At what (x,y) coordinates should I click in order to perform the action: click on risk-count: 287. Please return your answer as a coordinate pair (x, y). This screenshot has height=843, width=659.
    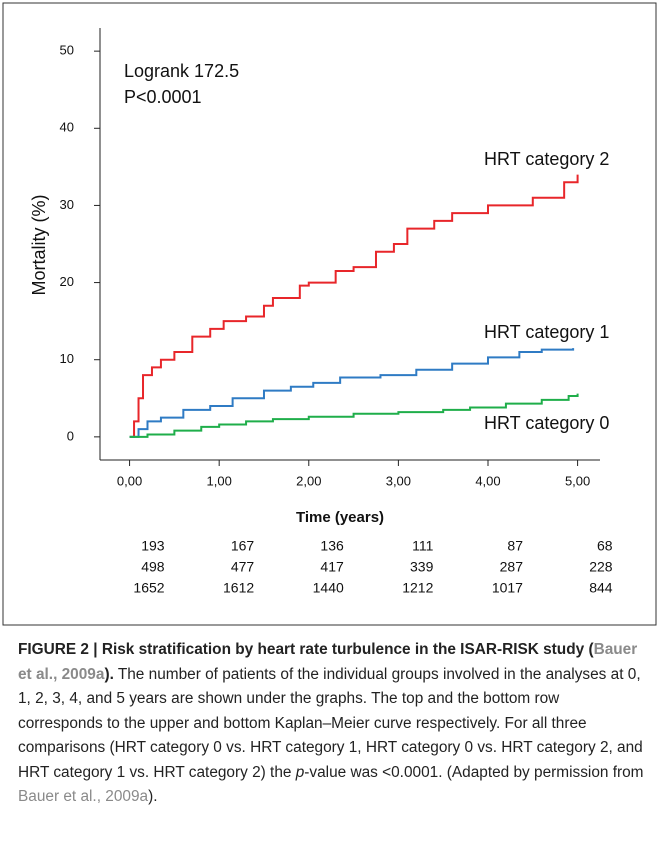
    Looking at the image, I should click on (512, 567).